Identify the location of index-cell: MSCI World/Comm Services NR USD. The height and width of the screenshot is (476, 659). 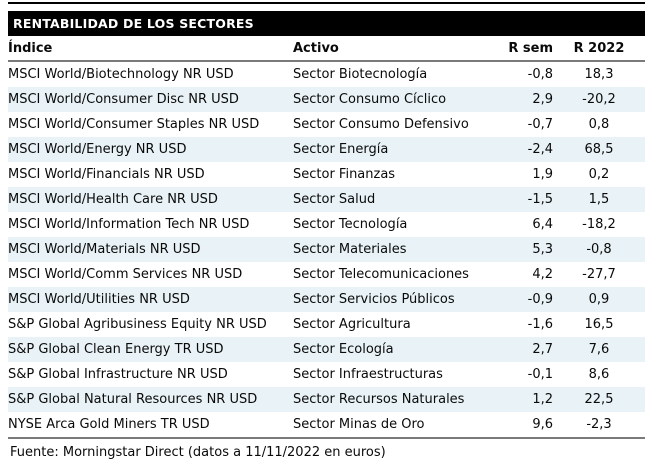
(125, 274).